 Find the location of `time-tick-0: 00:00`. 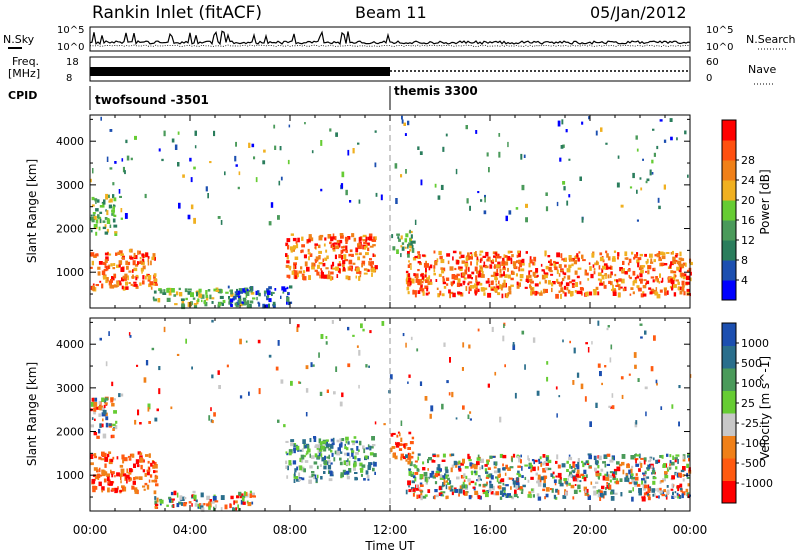

time-tick-0: 00:00 is located at coordinates (90, 530).